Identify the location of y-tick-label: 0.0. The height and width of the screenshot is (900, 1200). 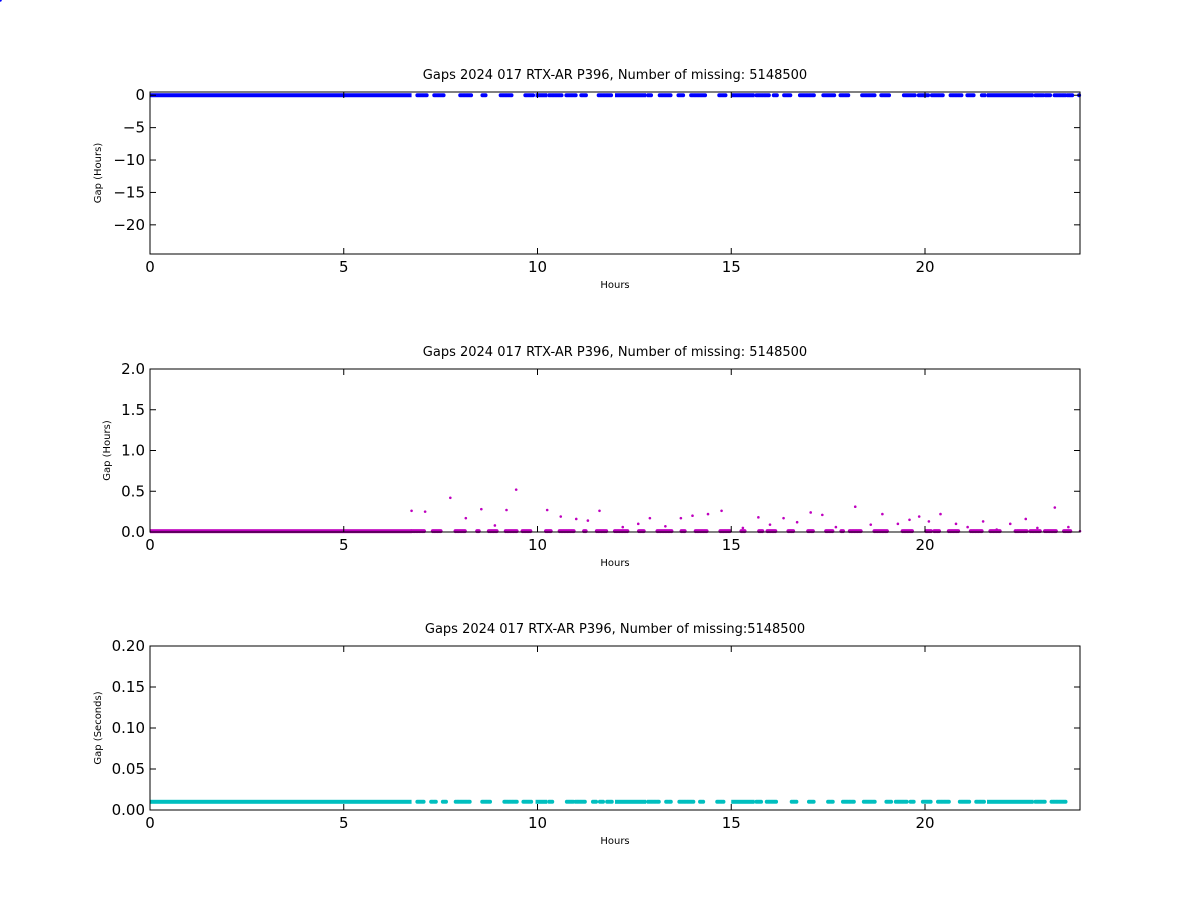
(133, 532).